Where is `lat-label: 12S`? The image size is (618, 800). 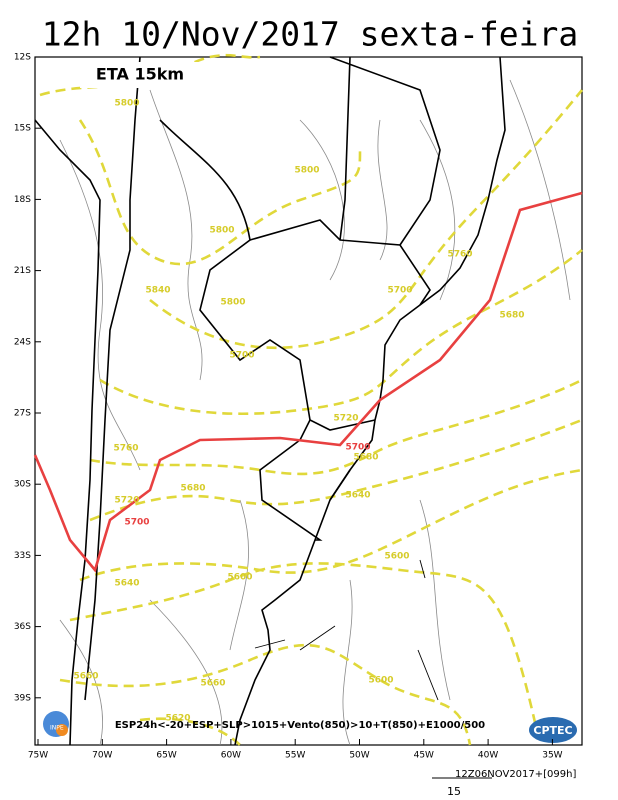
lat-label: 12S is located at coordinates (22, 58).